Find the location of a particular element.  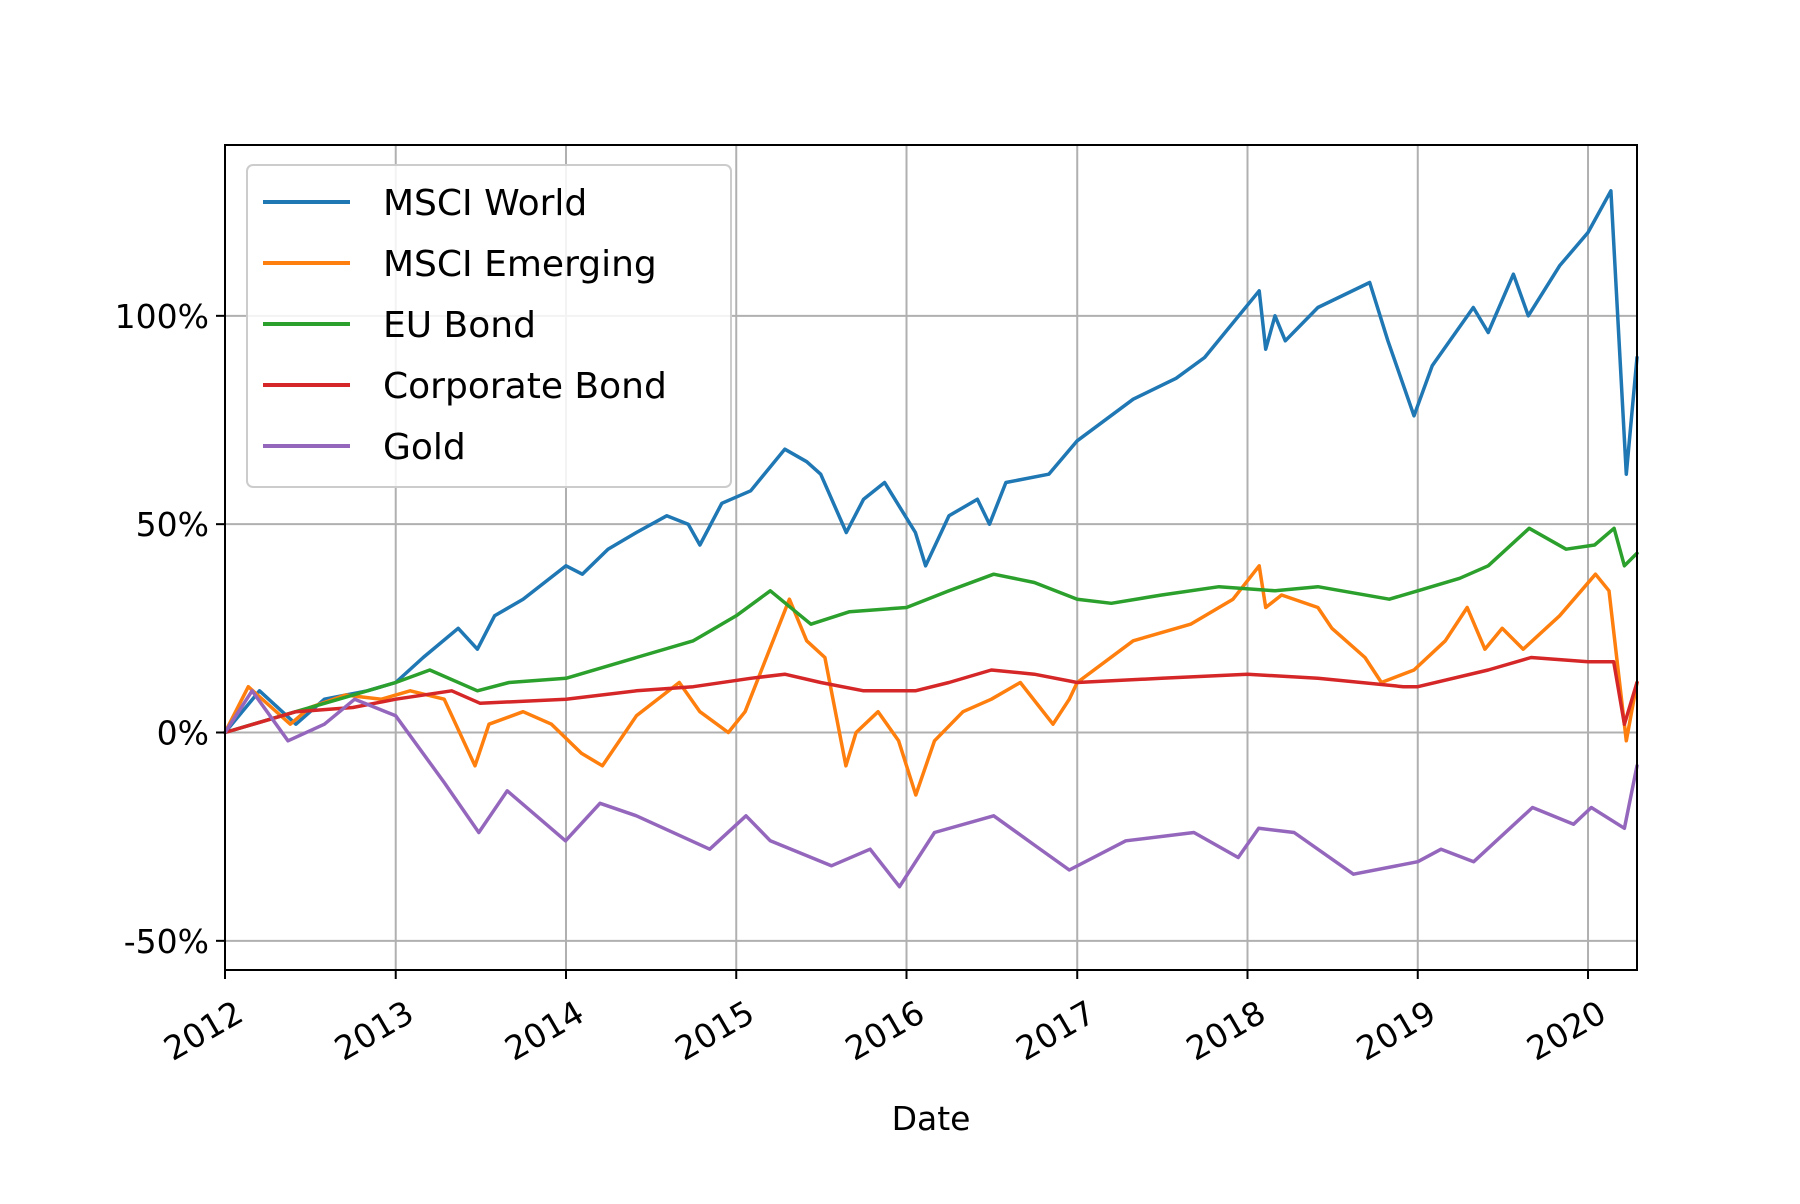

y-tick-label: 50% is located at coordinates (172, 524).